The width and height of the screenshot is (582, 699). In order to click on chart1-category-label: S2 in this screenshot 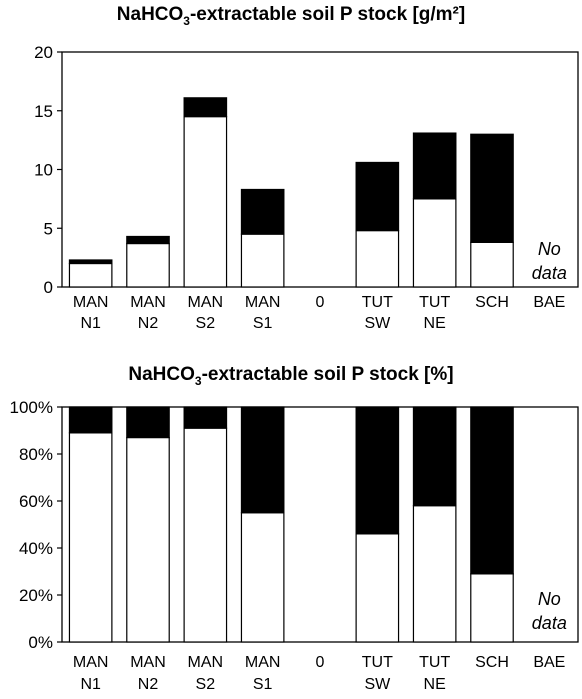, I will do `click(206, 323)`.